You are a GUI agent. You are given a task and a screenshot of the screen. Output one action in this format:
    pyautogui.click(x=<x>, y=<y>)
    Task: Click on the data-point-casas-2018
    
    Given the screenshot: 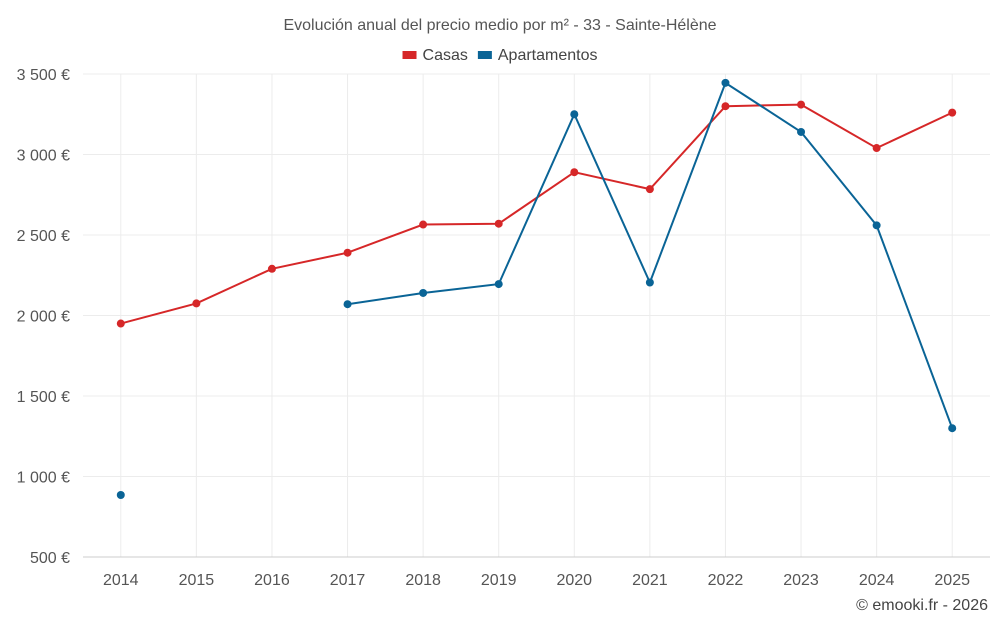 What is the action you would take?
    pyautogui.click(x=423, y=224)
    